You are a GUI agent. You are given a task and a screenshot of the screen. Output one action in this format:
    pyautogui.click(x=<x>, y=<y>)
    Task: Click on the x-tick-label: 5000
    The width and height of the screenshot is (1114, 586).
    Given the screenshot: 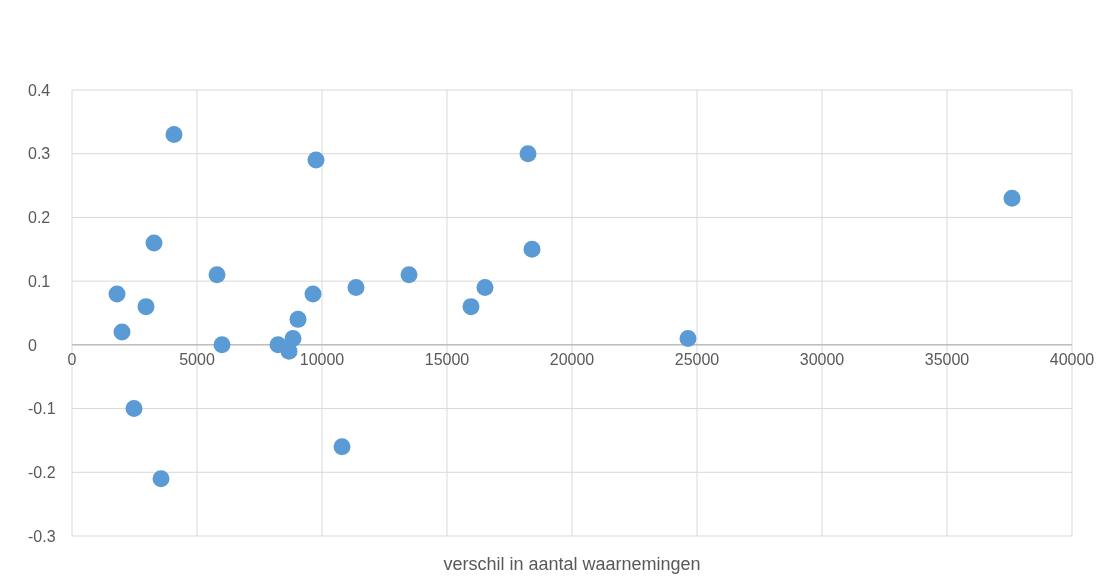 What is the action you would take?
    pyautogui.click(x=197, y=359)
    